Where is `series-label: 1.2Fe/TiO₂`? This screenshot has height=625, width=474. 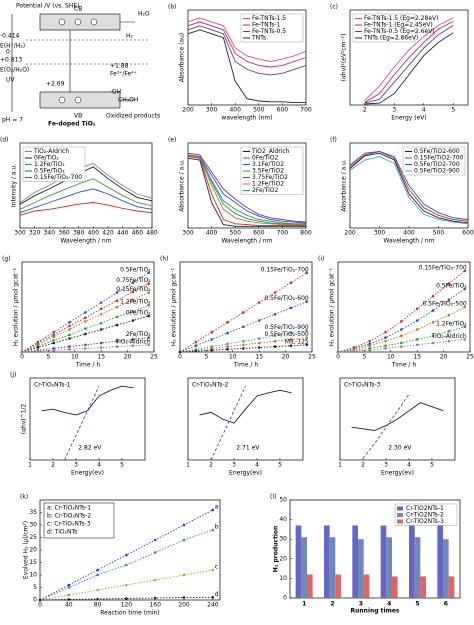
series-label: 1.2Fe/TiO₂ is located at coordinates (451, 323).